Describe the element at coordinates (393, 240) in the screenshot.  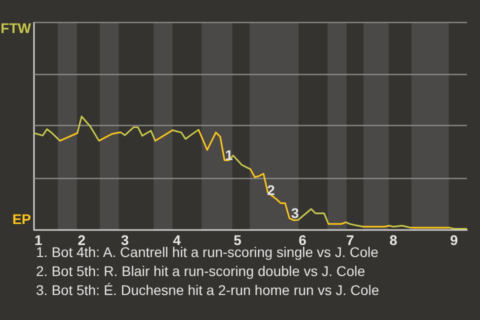
I see `x-tick-label: 8` at that location.